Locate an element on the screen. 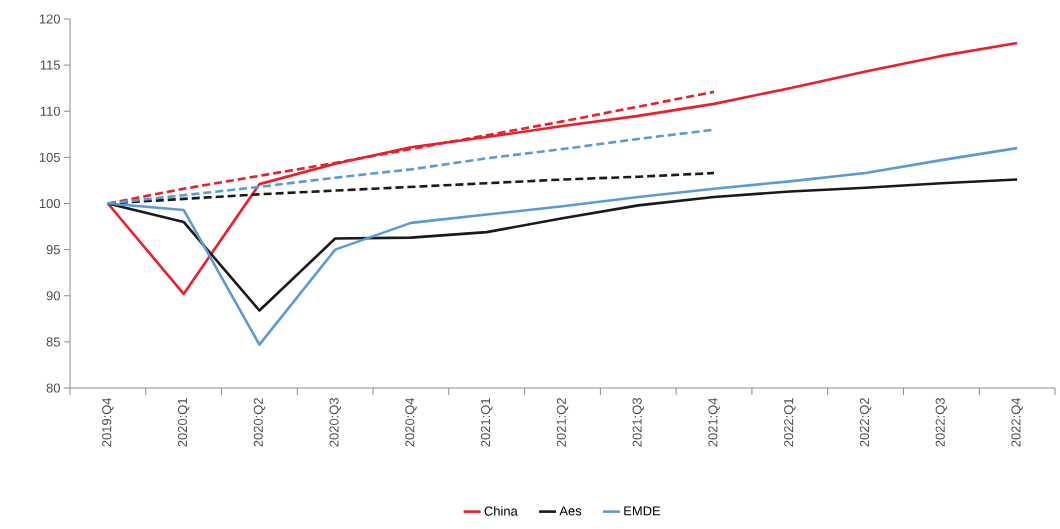 This screenshot has height=529, width=1060. y-tick-label: 100 is located at coordinates (49, 203).